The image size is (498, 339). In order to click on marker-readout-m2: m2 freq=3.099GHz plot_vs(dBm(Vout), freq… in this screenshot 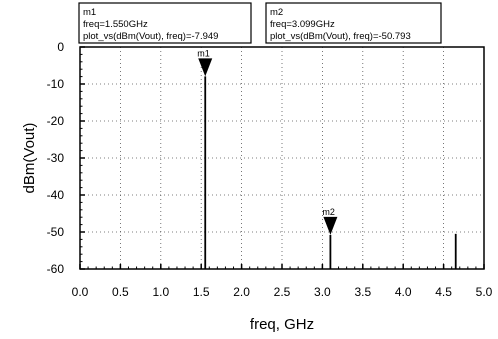, I will do `click(353, 23)`.